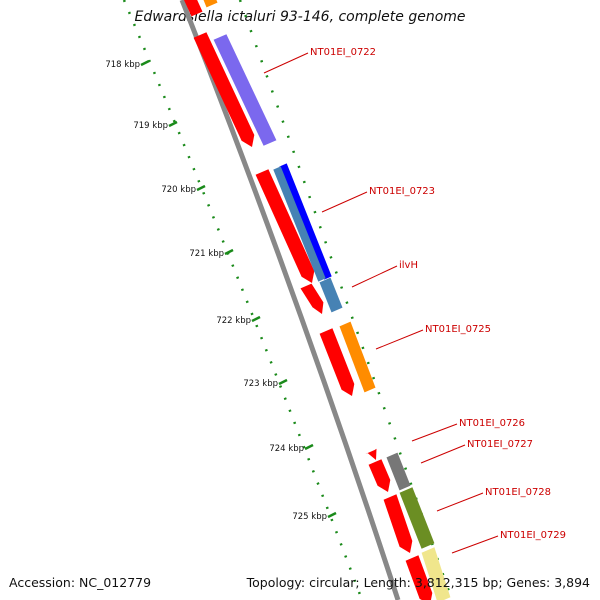  What do you see at coordinates (210, 4) in the screenshot?
I see `feature-prev` at bounding box center [210, 4].